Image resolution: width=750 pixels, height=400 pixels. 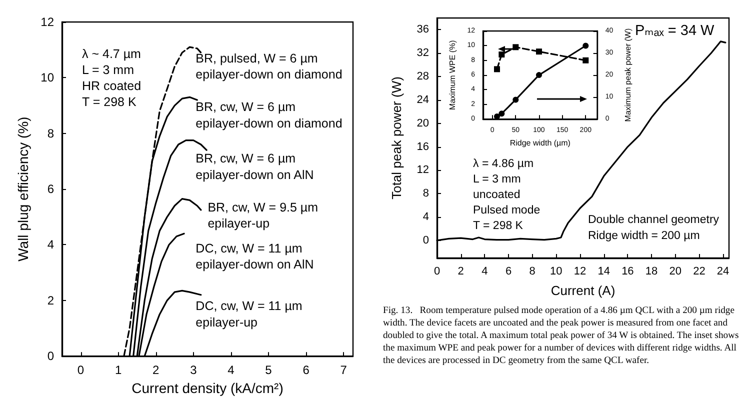 I want to click on y-tick-label: 36, so click(x=422, y=30).